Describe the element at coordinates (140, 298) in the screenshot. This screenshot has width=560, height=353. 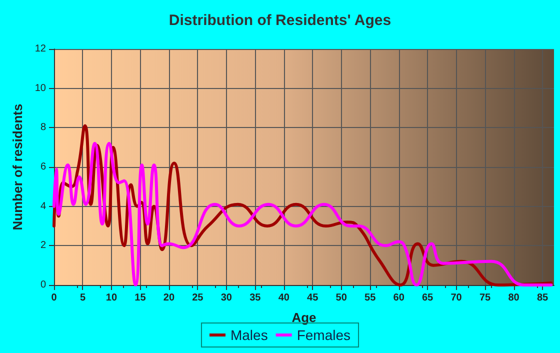
I see `x-tick-label: 15` at that location.